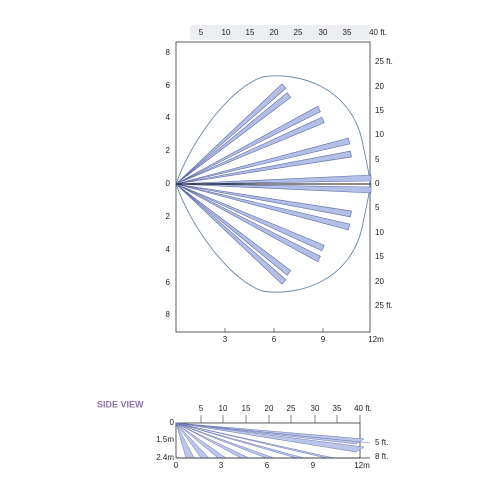 This screenshot has height=500, width=500. What do you see at coordinates (313, 465) in the screenshot?
I see `side-bottom-axis-label: 9` at bounding box center [313, 465].